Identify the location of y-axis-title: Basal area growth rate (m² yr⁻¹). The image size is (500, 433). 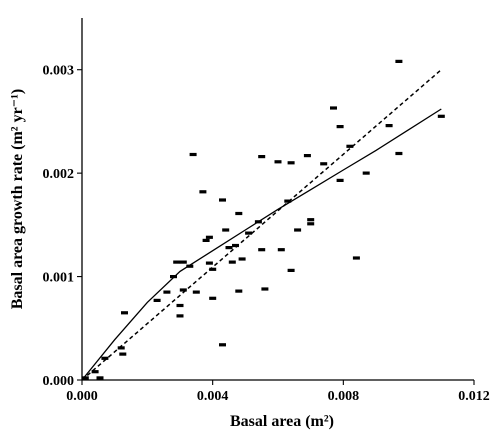
(17, 199).